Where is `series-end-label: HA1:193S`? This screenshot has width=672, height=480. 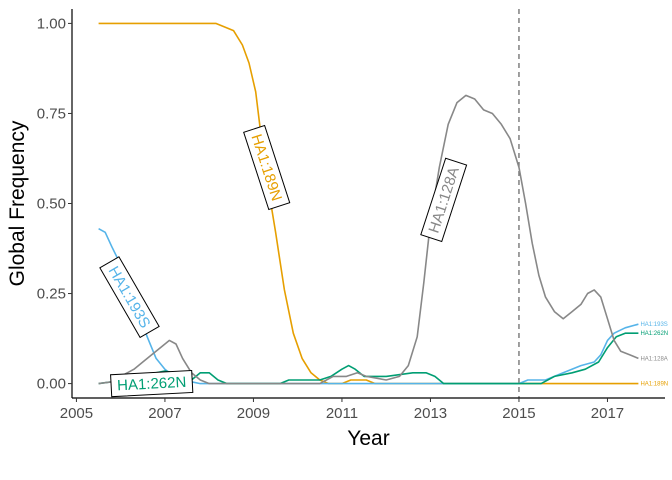
series-end-label: HA1:193S is located at coordinates (653, 325).